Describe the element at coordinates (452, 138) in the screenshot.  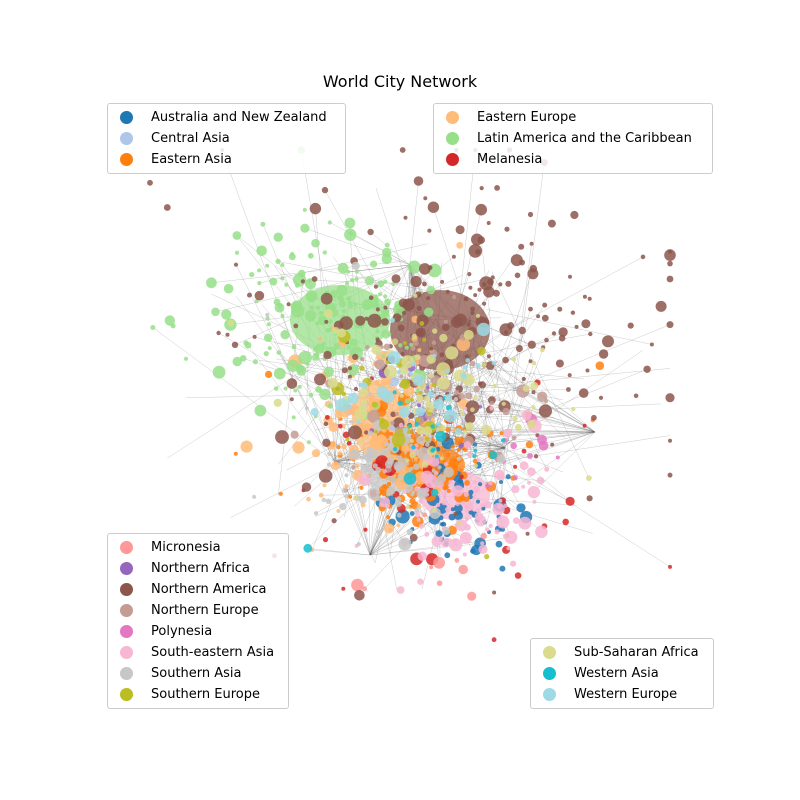
I see `legend-marker` at that location.